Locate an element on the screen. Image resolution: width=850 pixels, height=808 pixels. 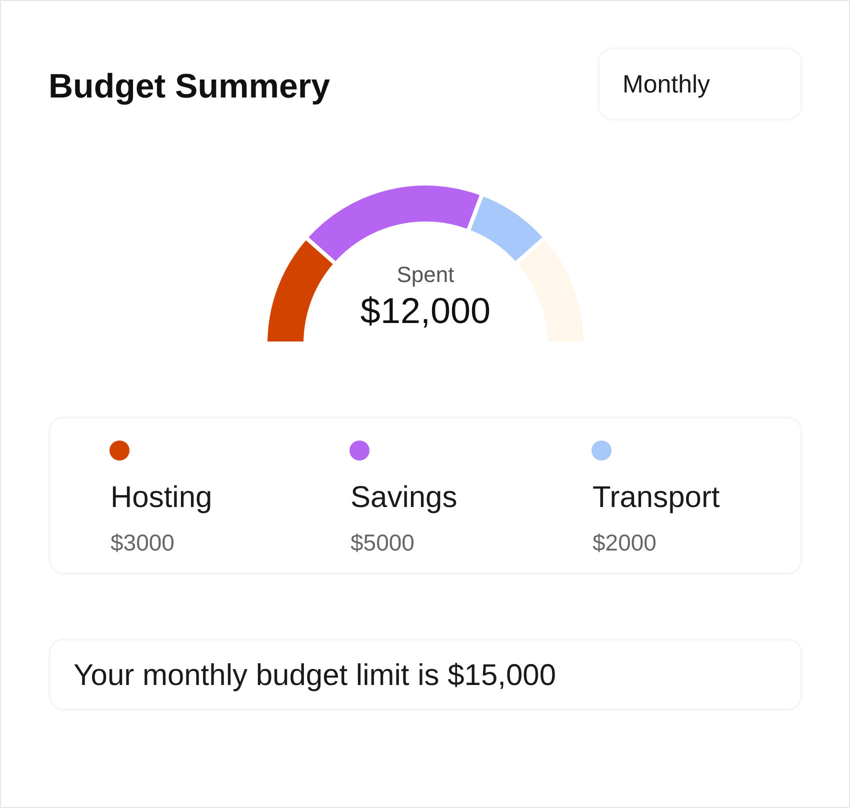
text: Monthly is located at coordinates (666, 84).